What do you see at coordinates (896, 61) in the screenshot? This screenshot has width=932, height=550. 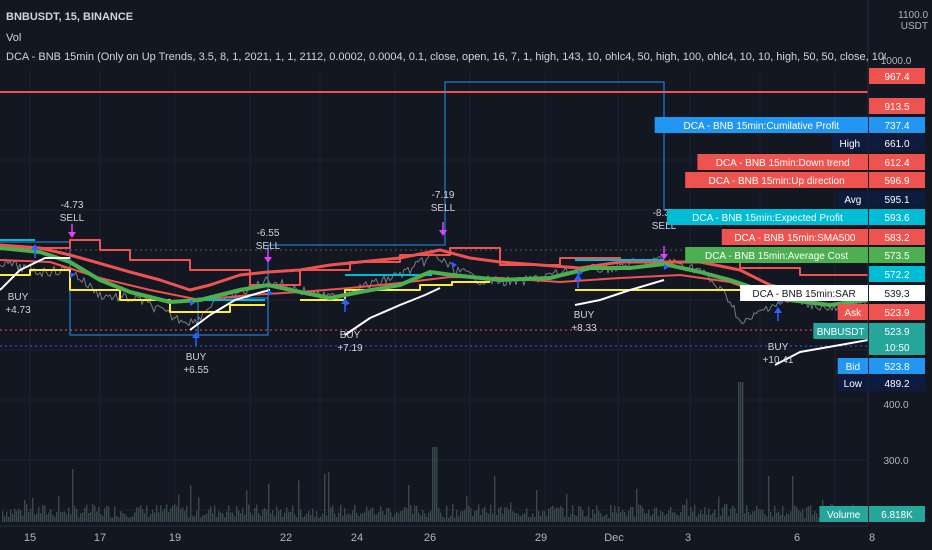 I see `y-tick-label: 1000.0` at bounding box center [896, 61].